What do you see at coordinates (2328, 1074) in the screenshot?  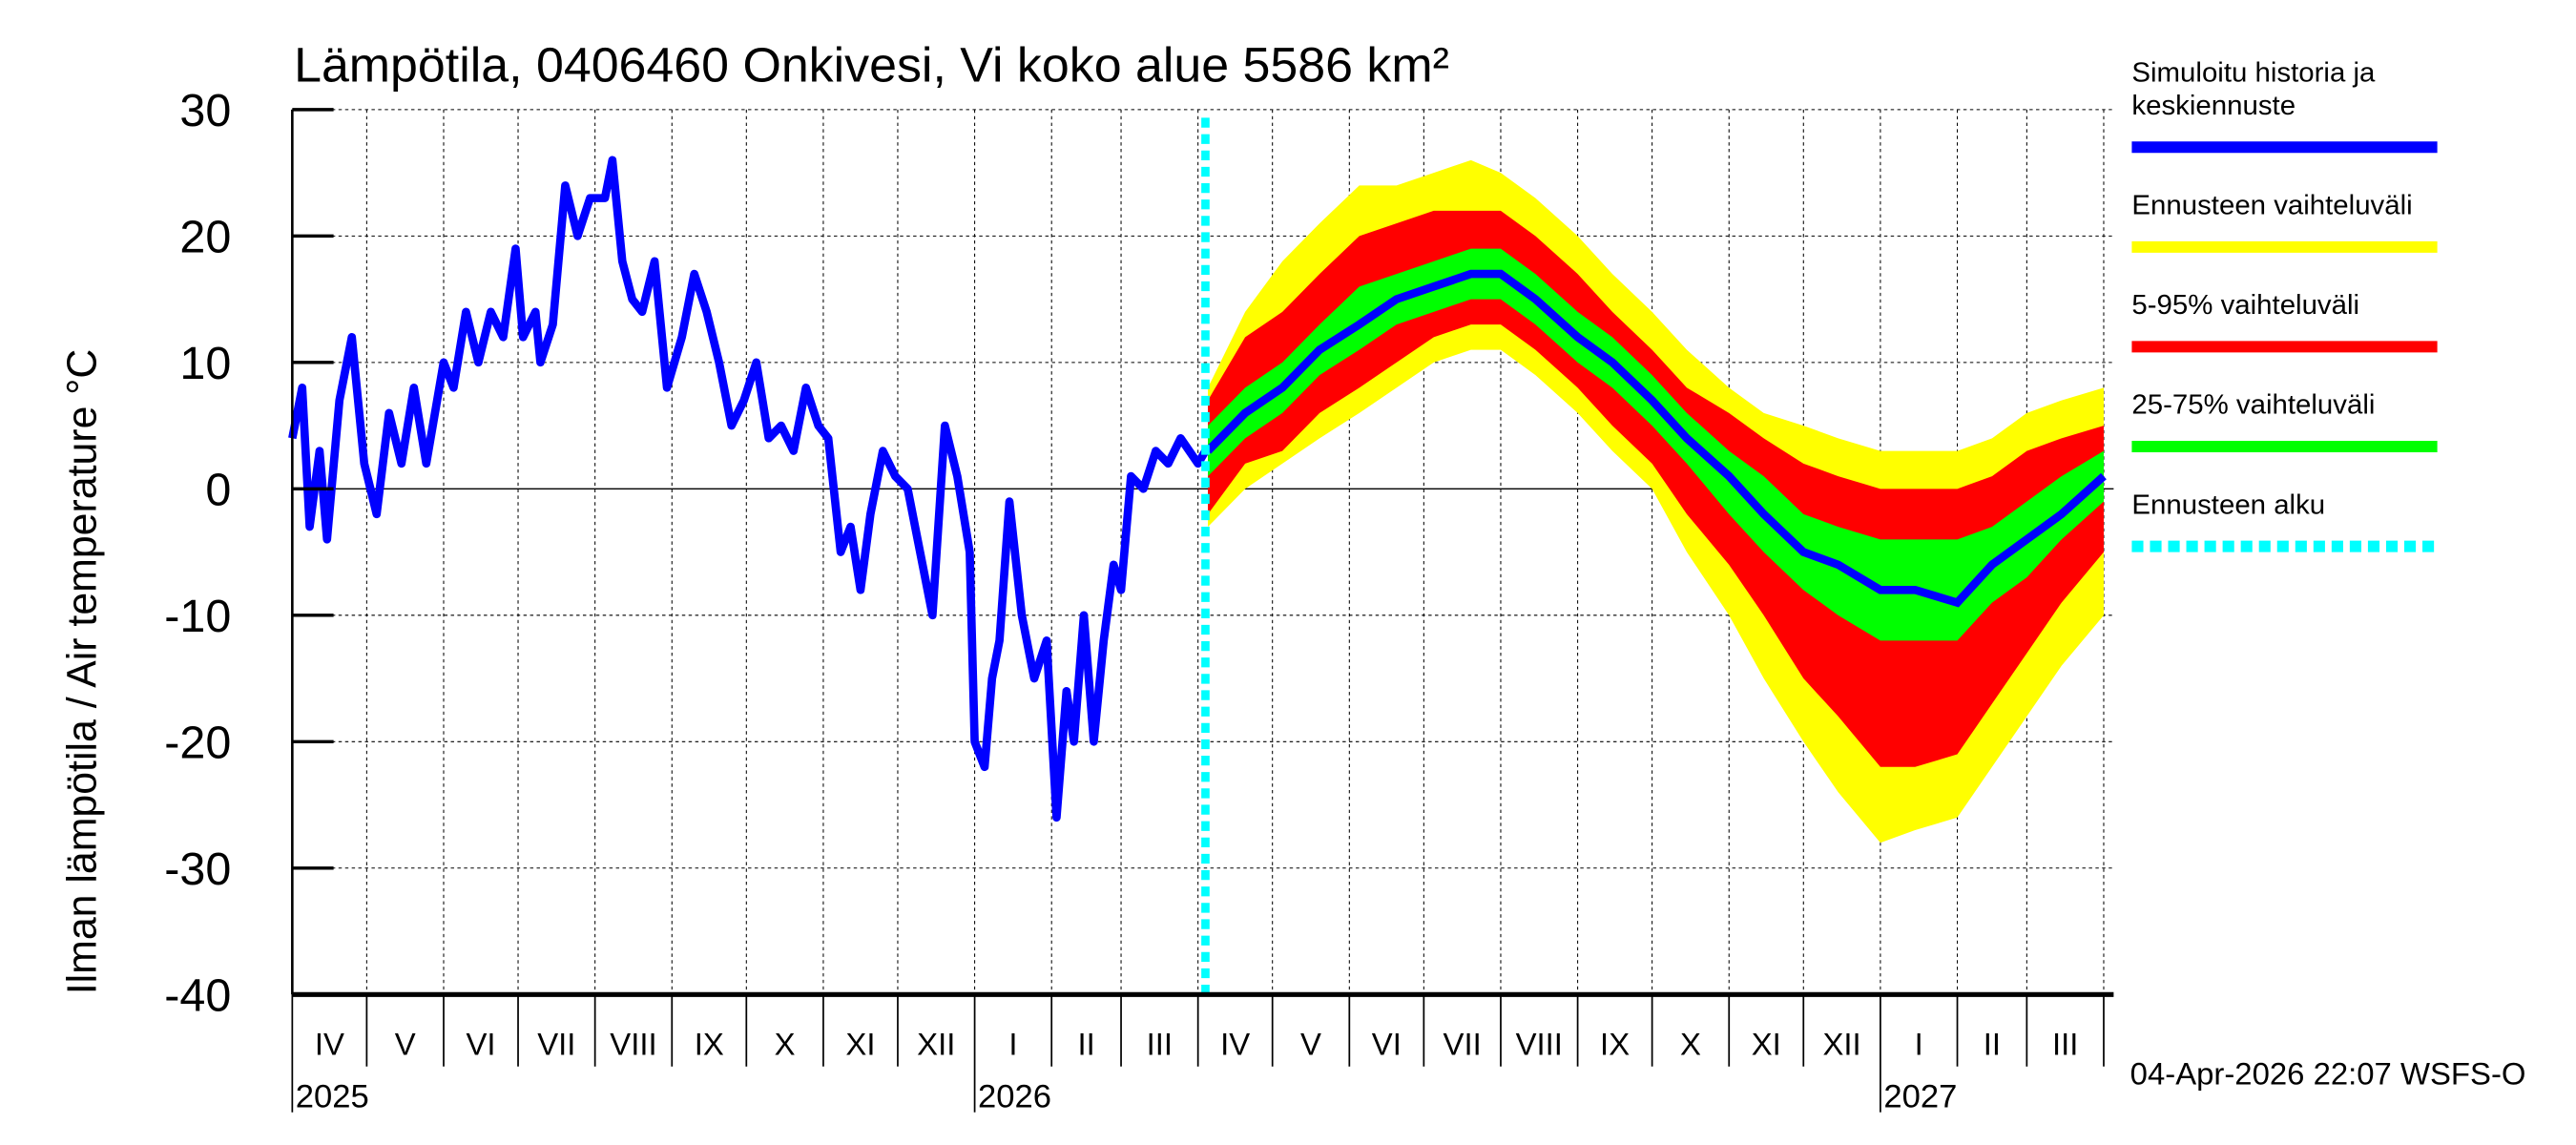 I see `footer-timestamp: 04-Apr-2026 22:07 WSFS-O` at bounding box center [2328, 1074].